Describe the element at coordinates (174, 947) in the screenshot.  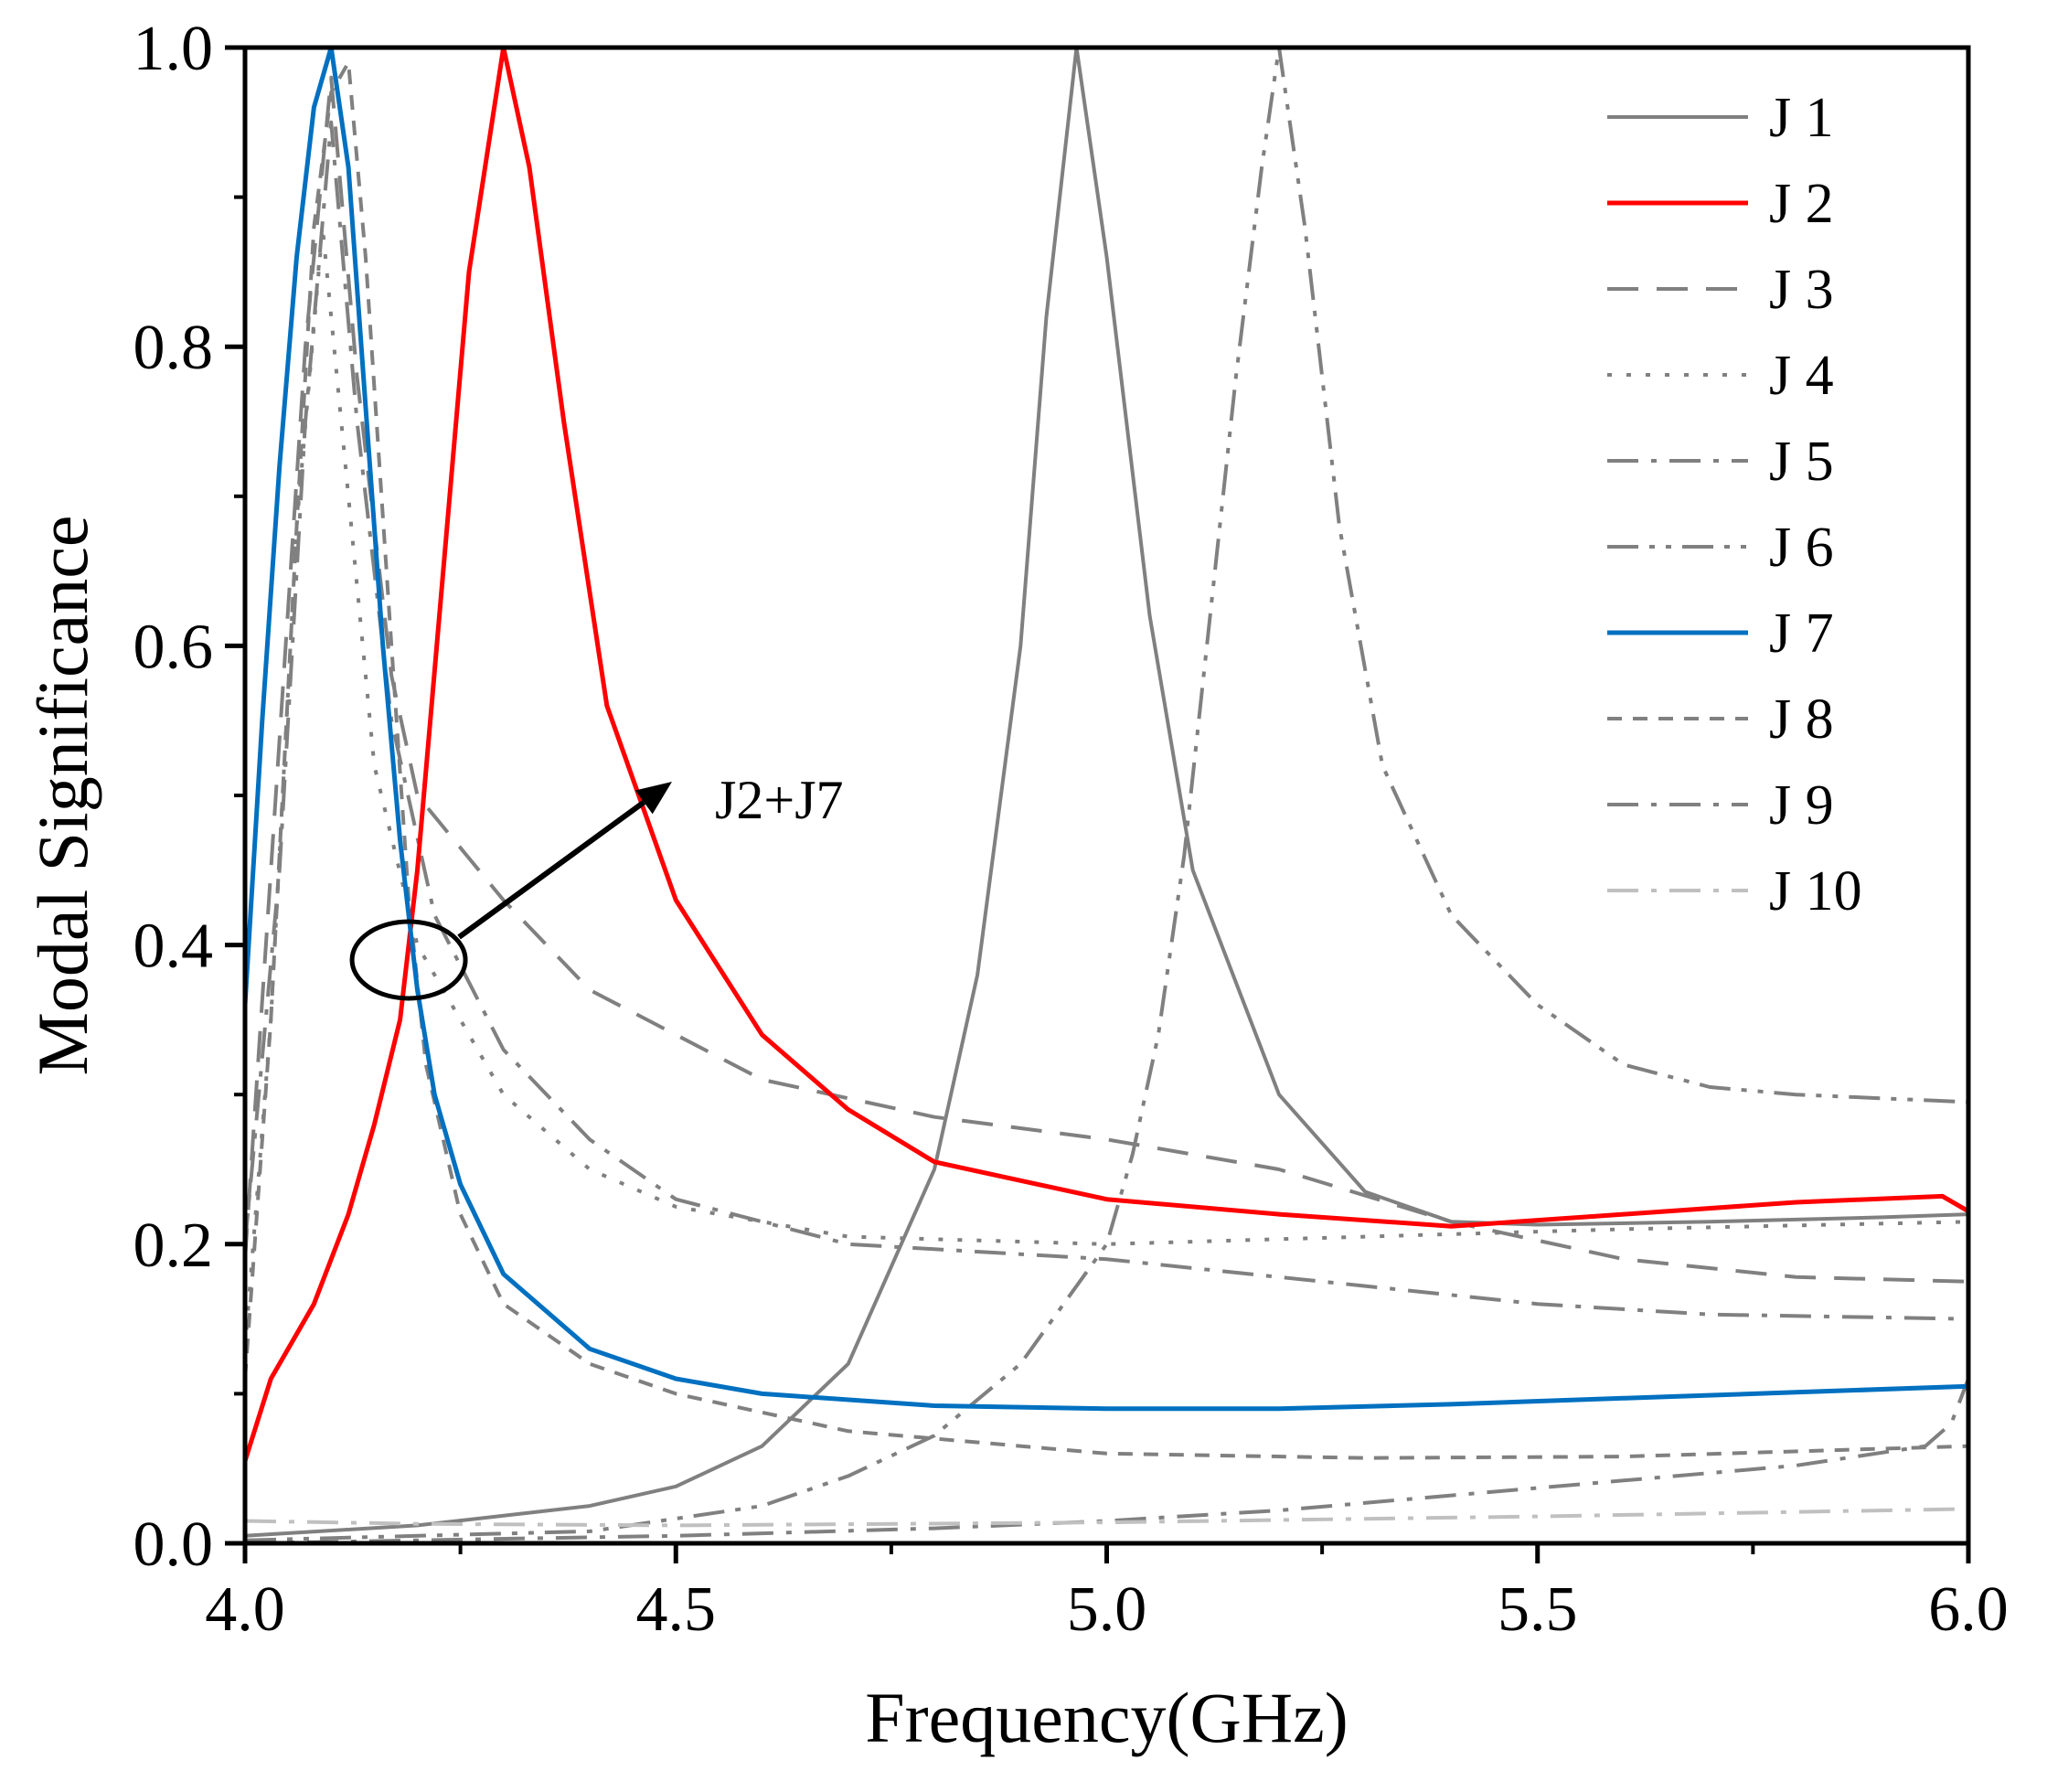
I see `y-tick-label: 0.4` at that location.